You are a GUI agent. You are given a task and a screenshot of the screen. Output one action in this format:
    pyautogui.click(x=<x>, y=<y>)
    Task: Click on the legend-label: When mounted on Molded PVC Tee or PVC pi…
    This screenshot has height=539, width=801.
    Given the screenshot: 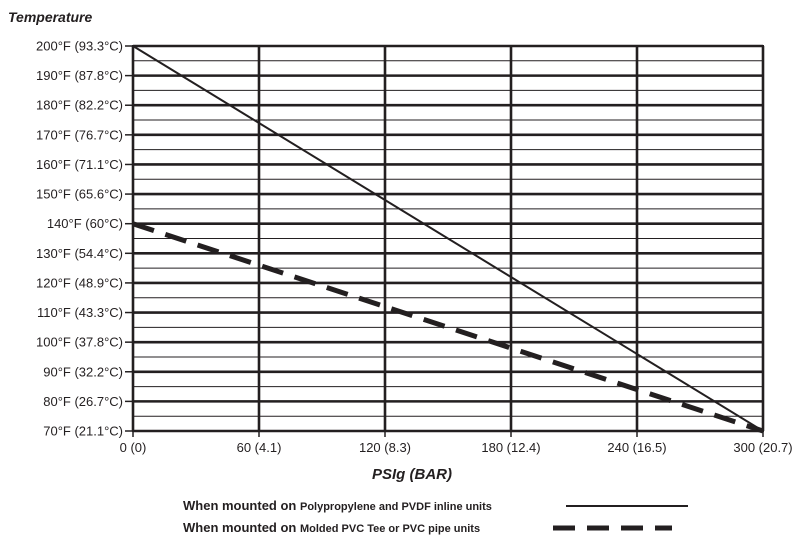 What is the action you would take?
    pyautogui.click(x=331, y=527)
    